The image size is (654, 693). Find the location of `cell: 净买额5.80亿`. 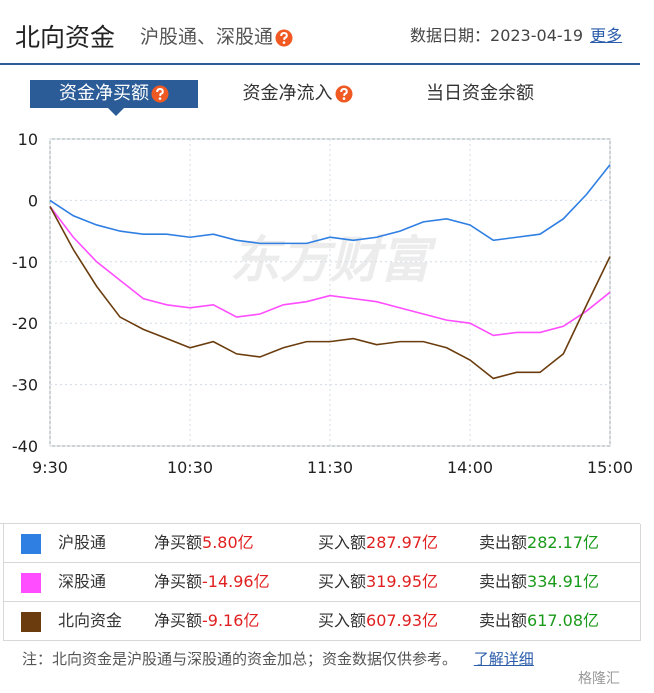

cell: 净买额5.80亿 is located at coordinates (204, 543).